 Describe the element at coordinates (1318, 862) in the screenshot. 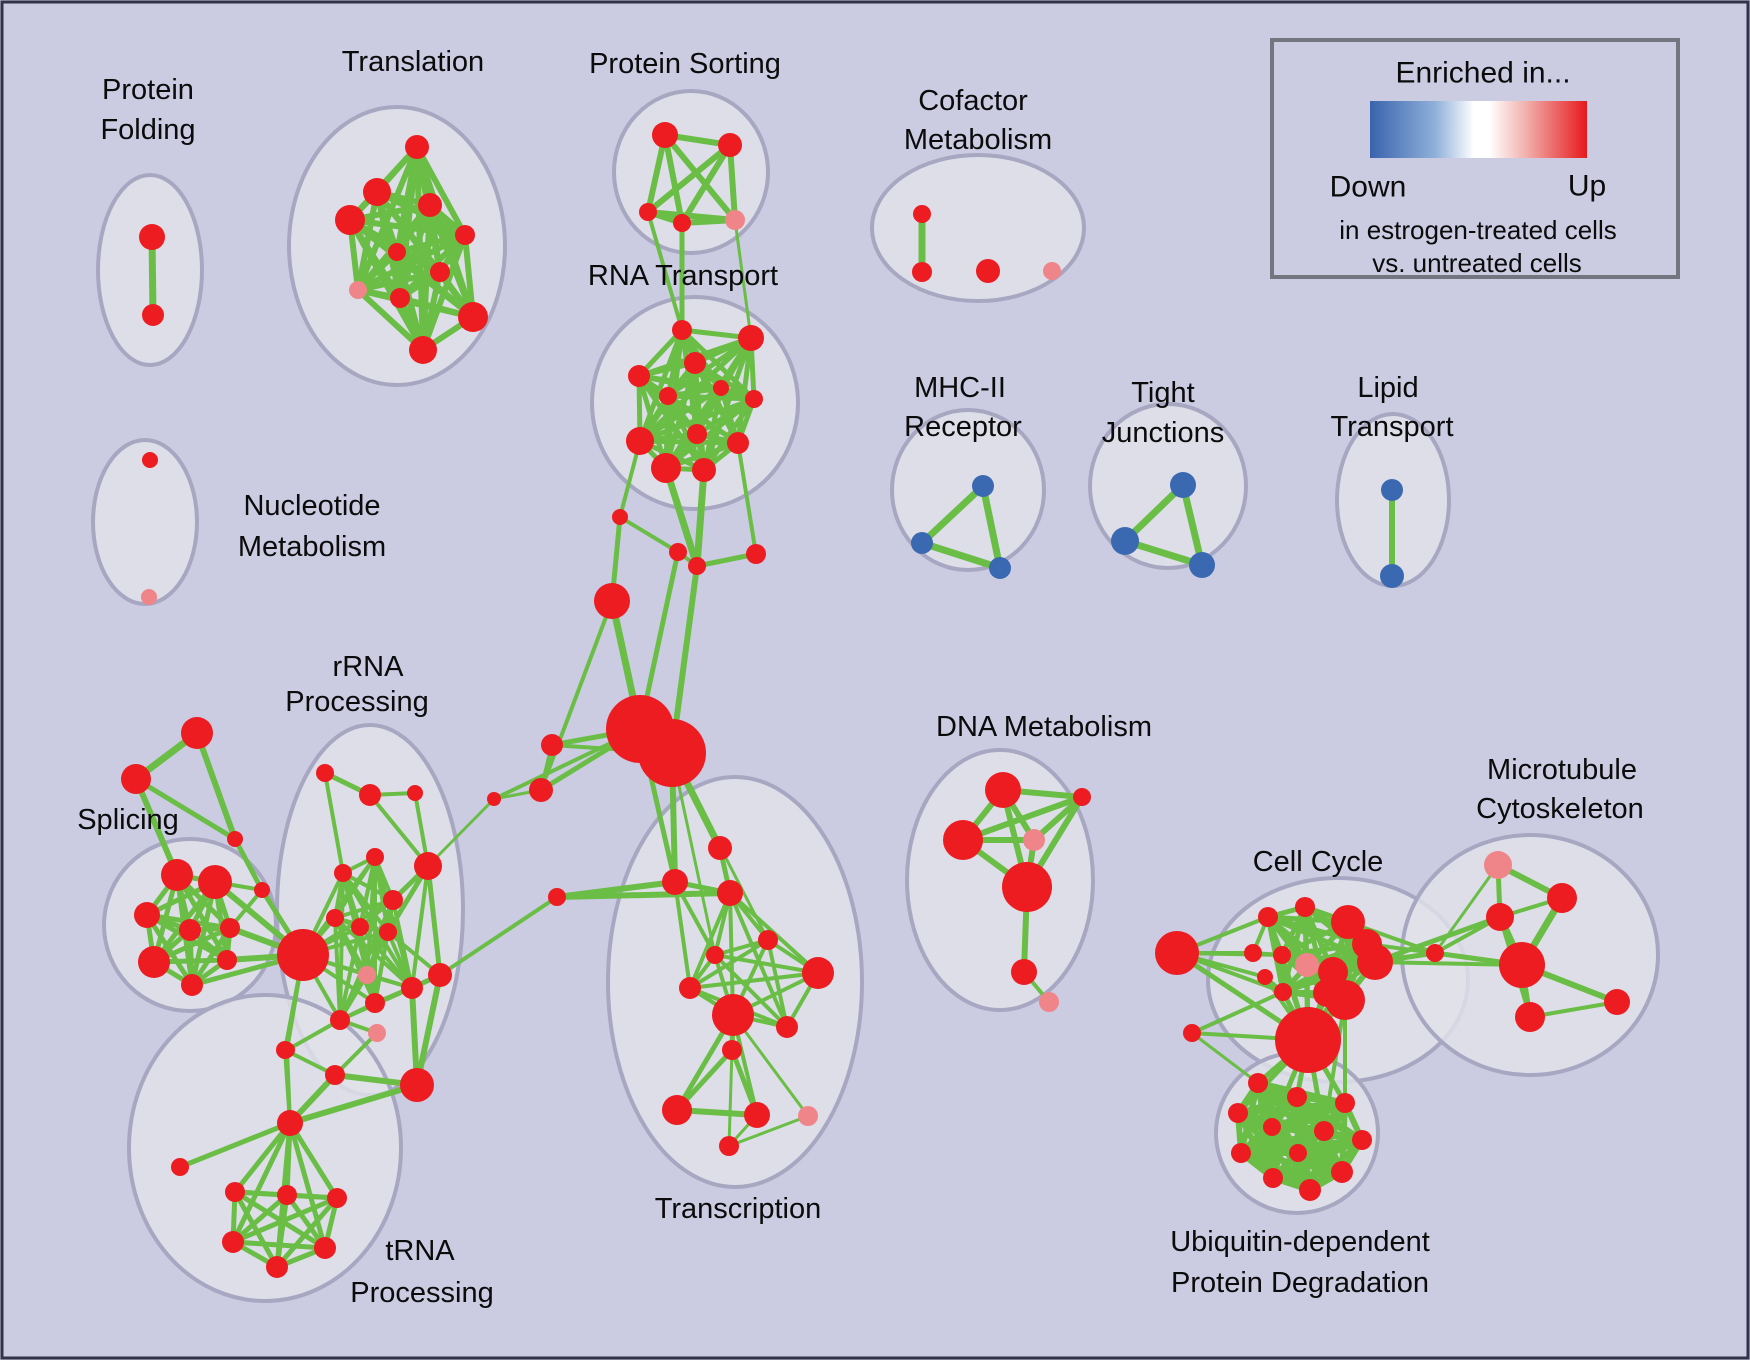

I see `cluster-label-cell-cycle: Cell Cycle` at that location.